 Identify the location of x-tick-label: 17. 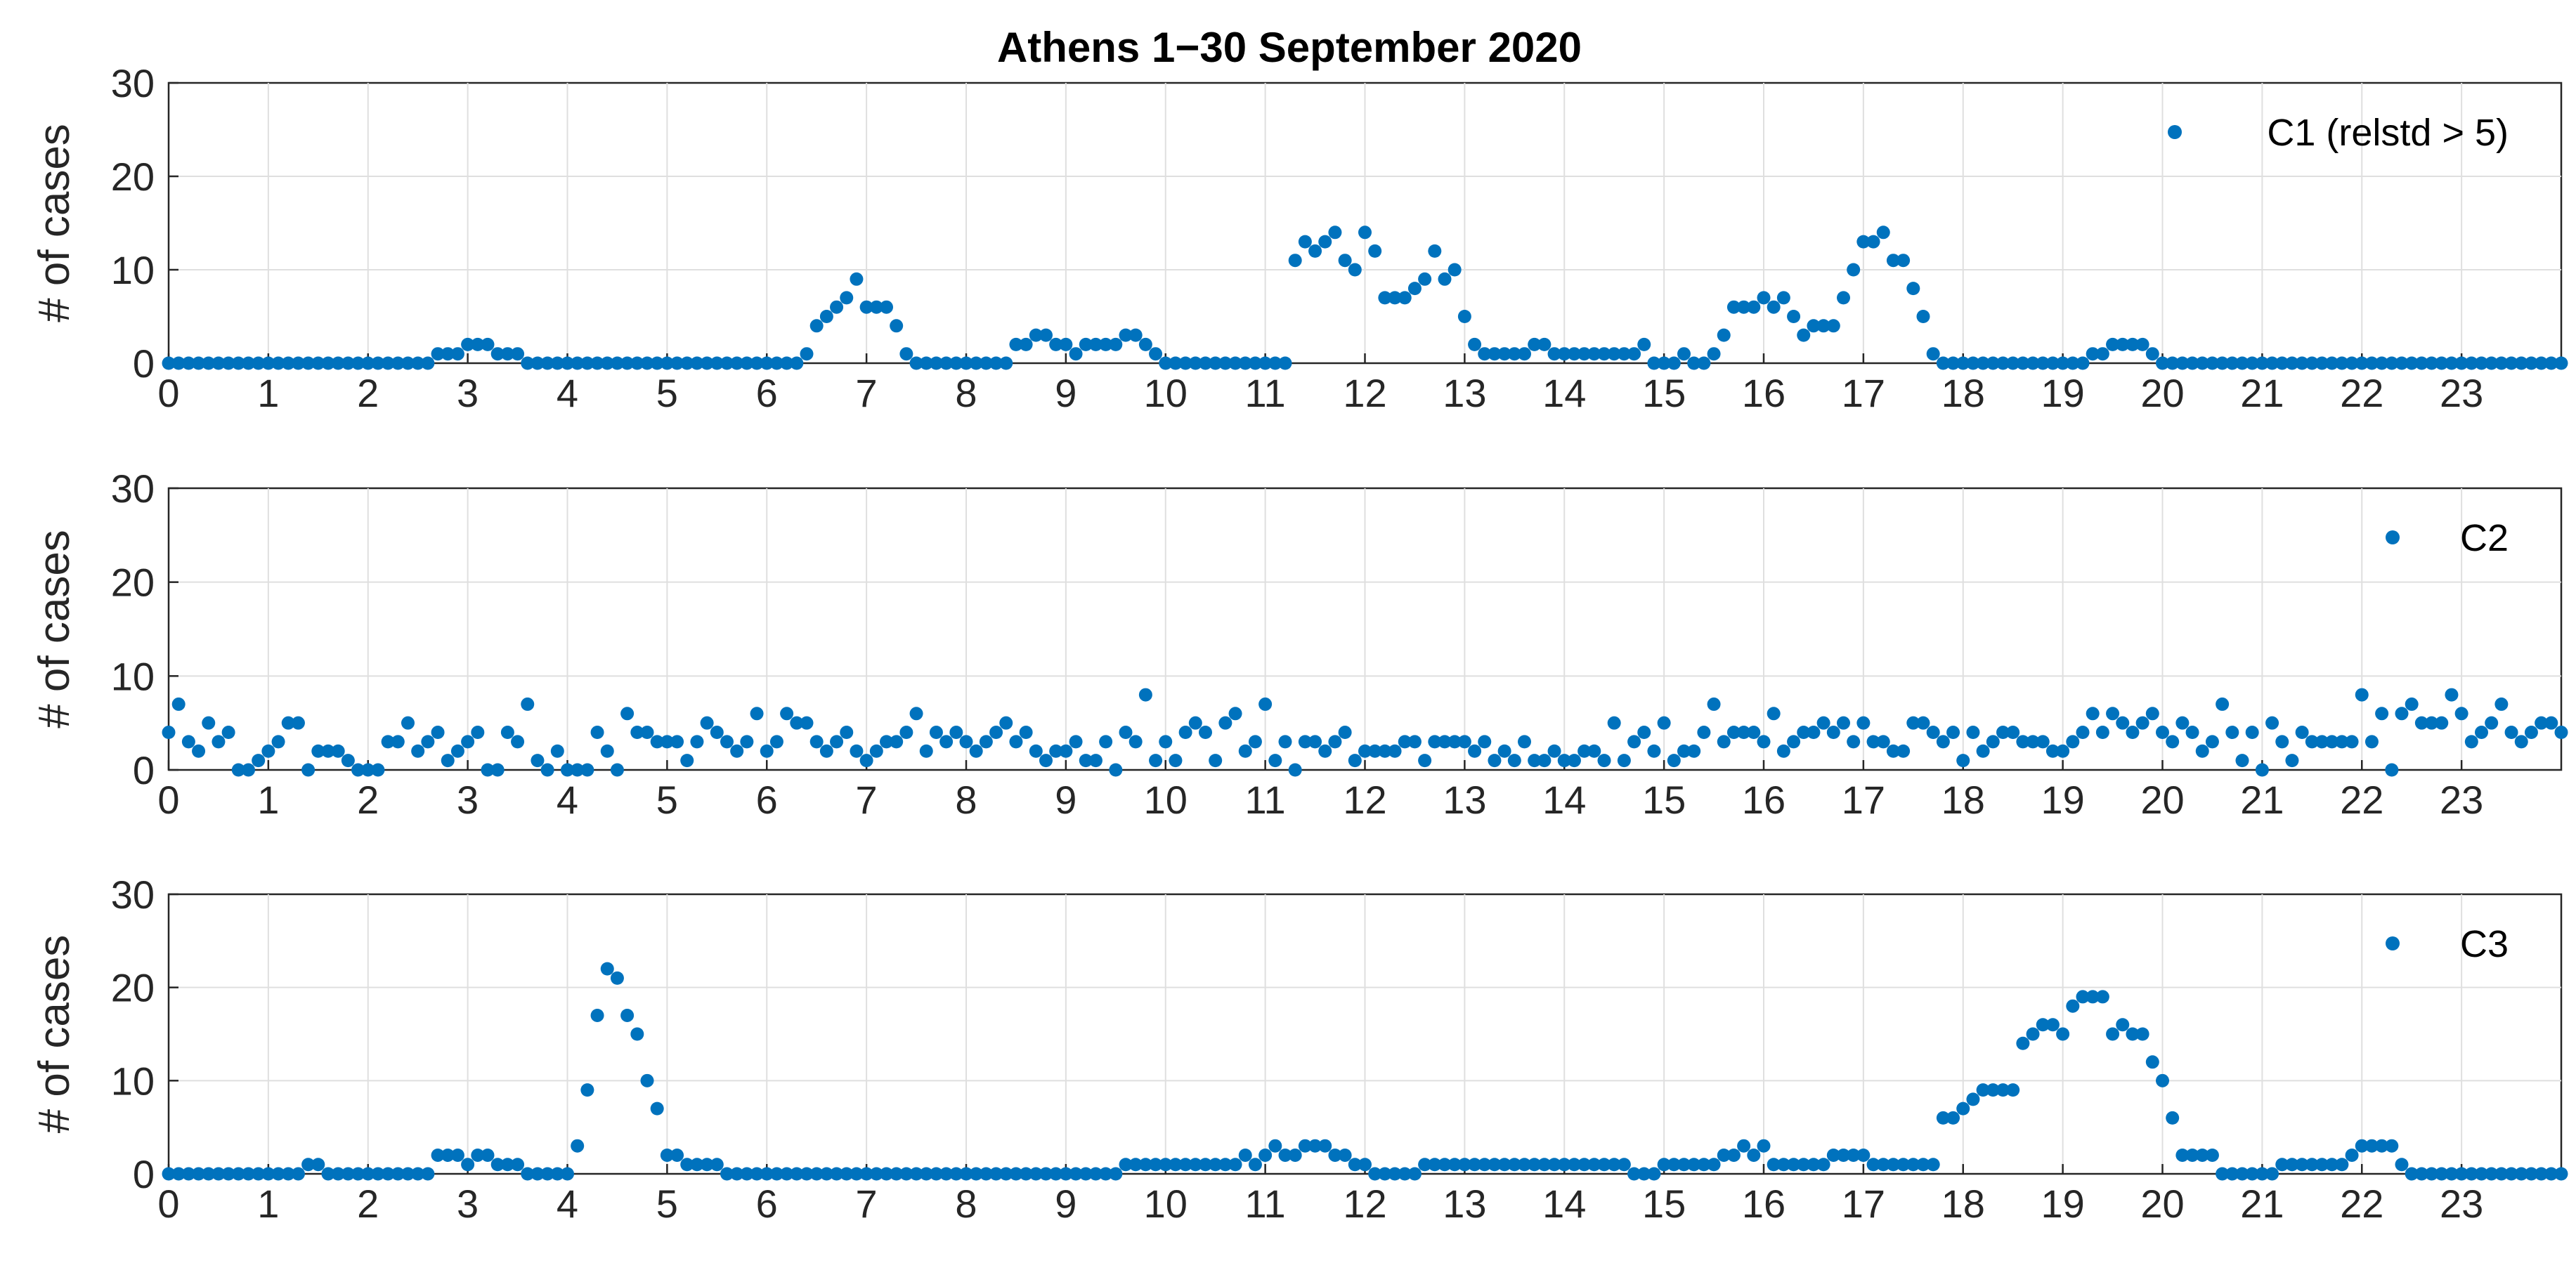
(1863, 393).